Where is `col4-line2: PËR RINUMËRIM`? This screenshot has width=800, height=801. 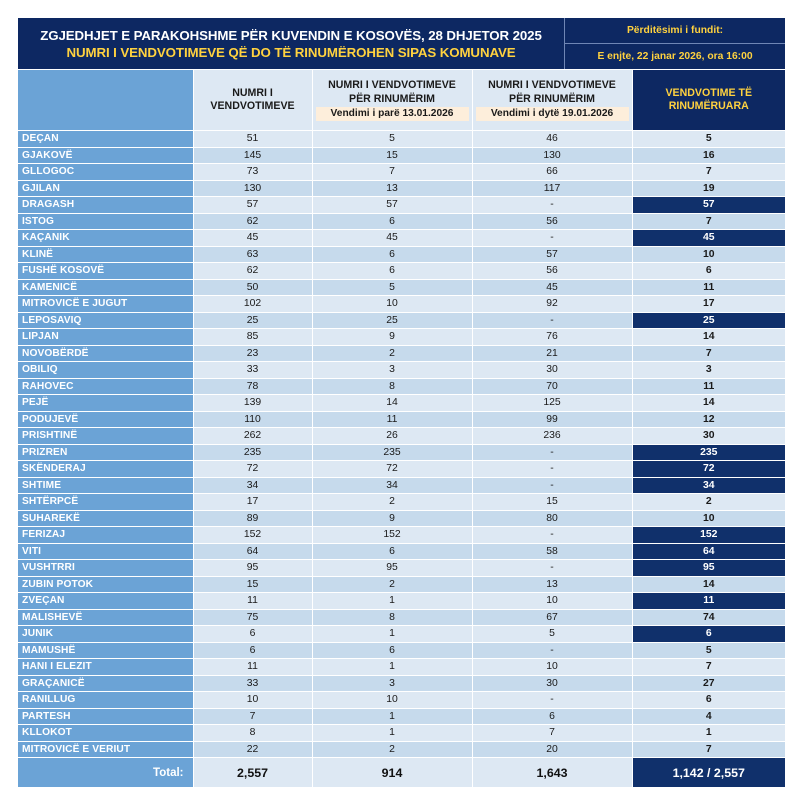
col4-line2: PËR RINUMËRIM is located at coordinates (552, 98).